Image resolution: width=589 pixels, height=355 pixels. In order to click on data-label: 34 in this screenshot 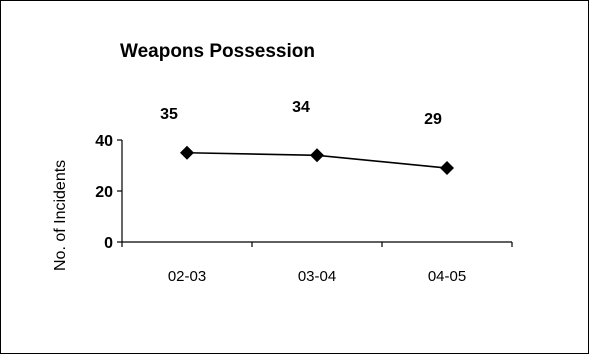, I will do `click(301, 107)`.